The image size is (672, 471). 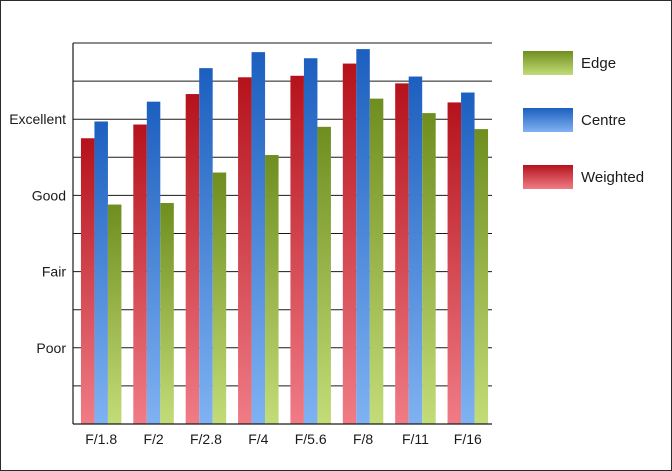 What do you see at coordinates (415, 439) in the screenshot?
I see `x-tick-label: F/11` at bounding box center [415, 439].